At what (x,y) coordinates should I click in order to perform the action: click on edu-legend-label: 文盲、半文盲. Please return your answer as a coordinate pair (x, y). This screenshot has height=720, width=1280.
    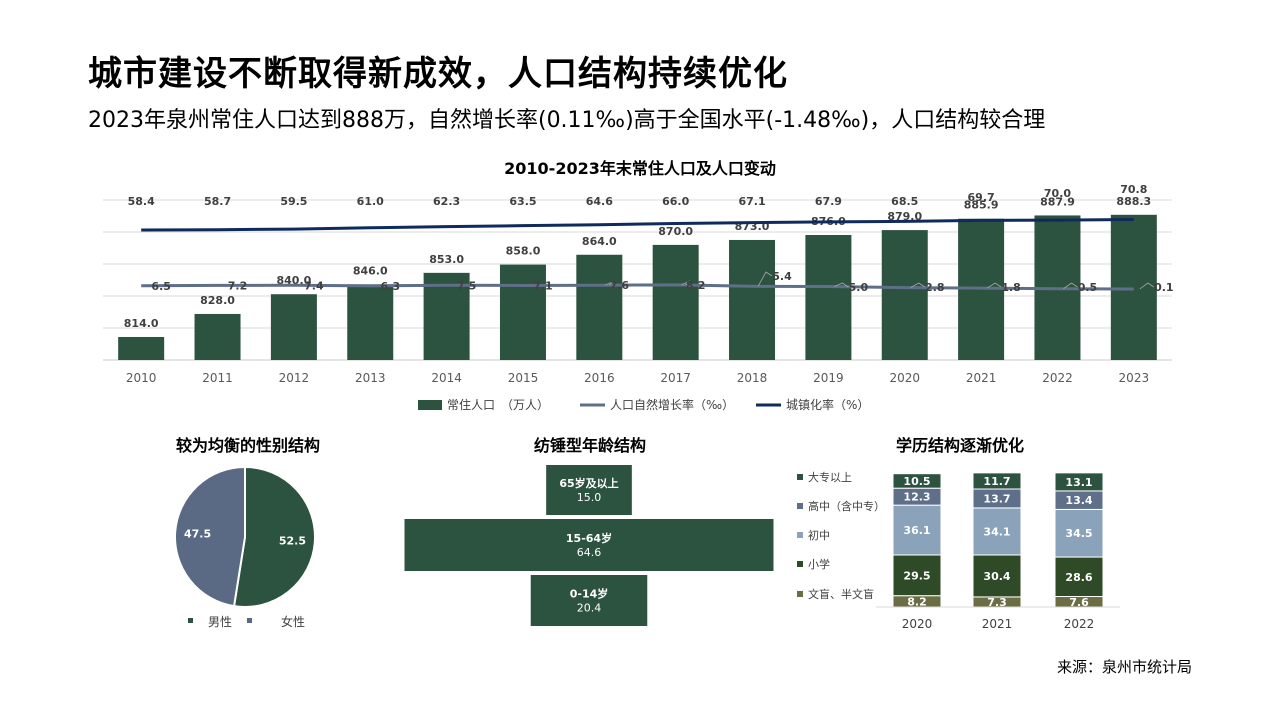
    Looking at the image, I should click on (841, 594).